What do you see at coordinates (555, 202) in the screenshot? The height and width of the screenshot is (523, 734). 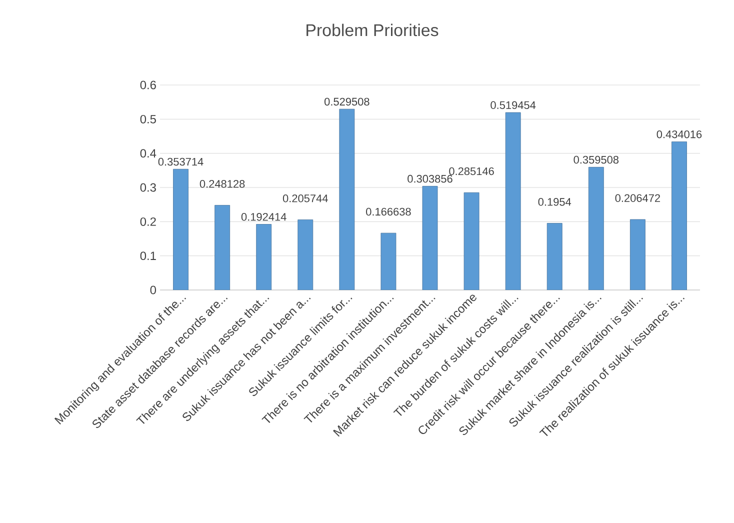 I see `data-label: 0.1954` at bounding box center [555, 202].